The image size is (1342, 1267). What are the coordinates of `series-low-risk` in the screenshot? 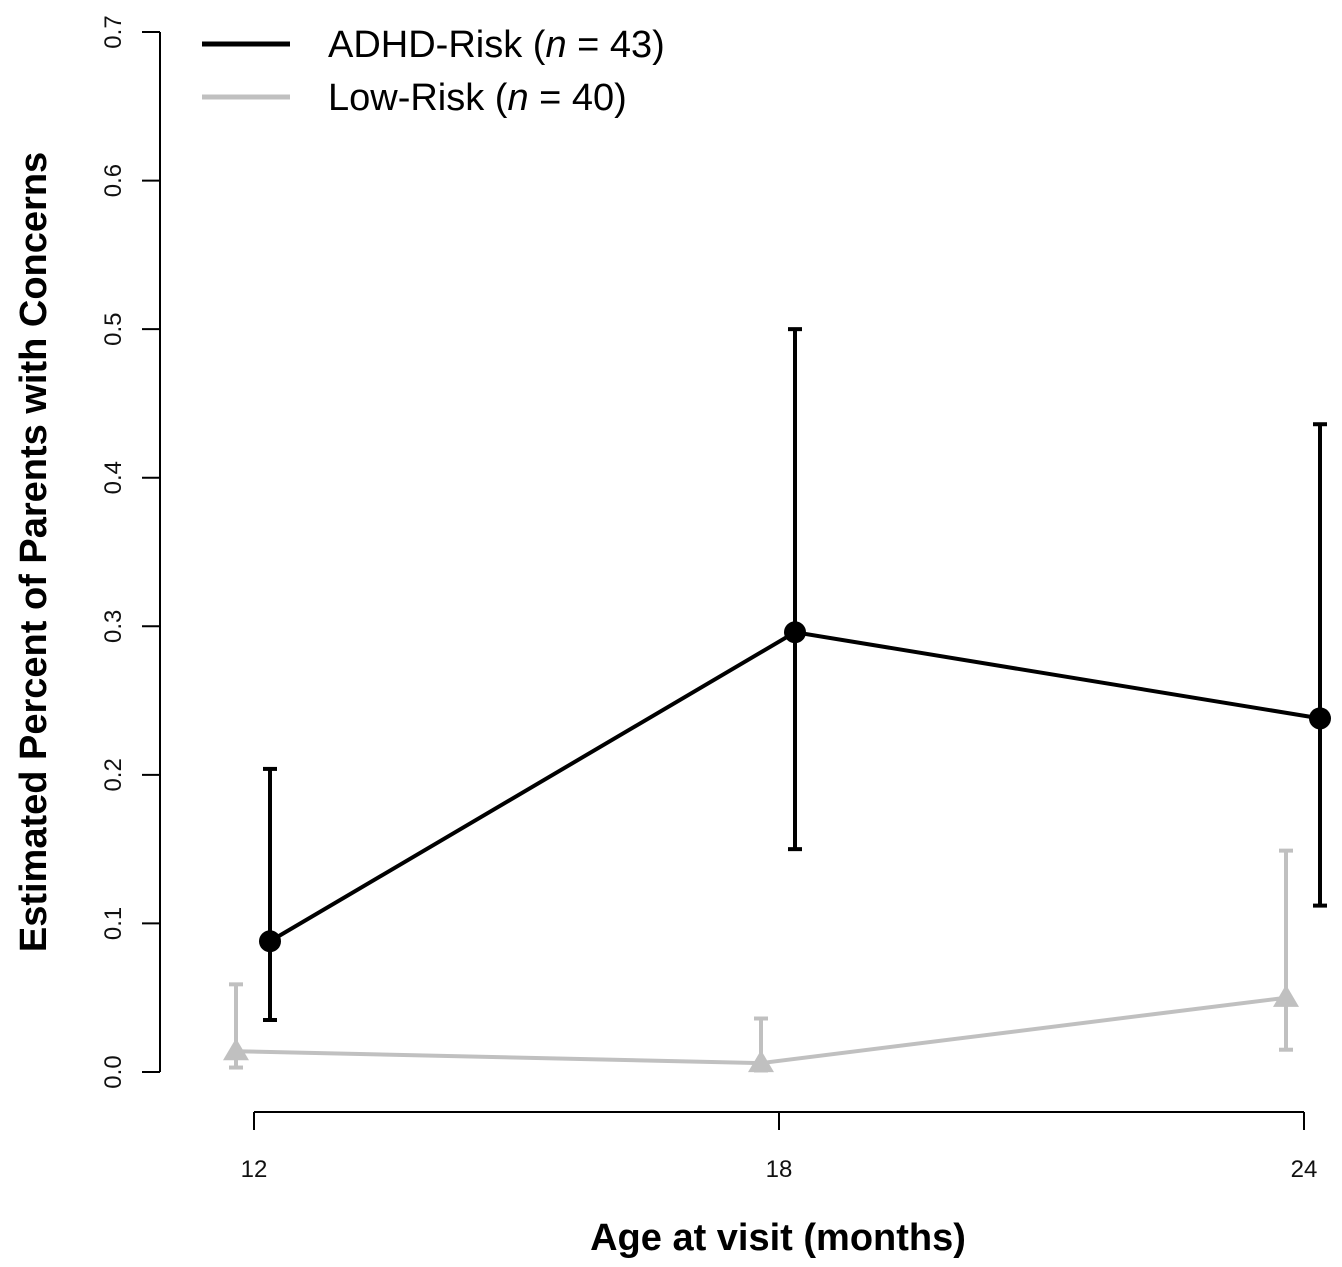 It's located at (761, 960).